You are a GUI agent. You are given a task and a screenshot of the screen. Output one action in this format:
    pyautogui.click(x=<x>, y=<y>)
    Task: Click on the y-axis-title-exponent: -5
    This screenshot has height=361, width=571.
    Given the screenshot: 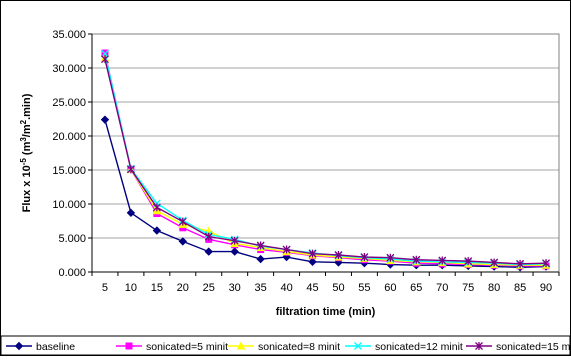 What is the action you would take?
    pyautogui.click(x=23, y=162)
    